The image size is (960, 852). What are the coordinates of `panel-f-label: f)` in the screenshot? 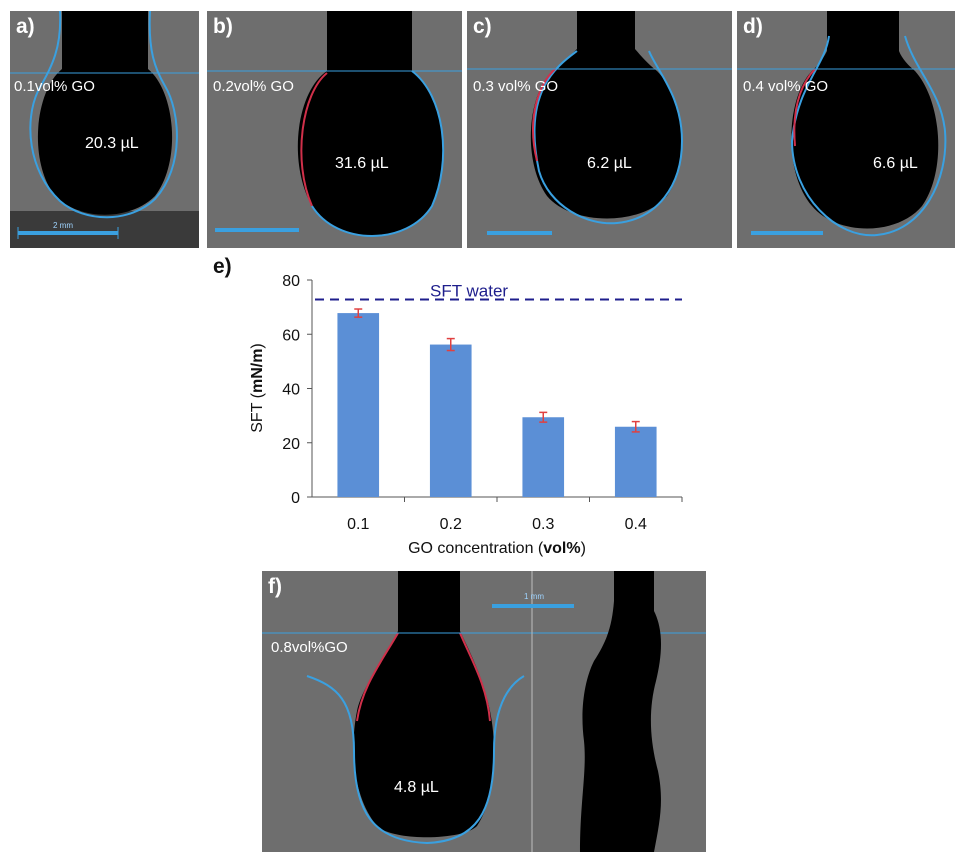 It's located at (275, 586).